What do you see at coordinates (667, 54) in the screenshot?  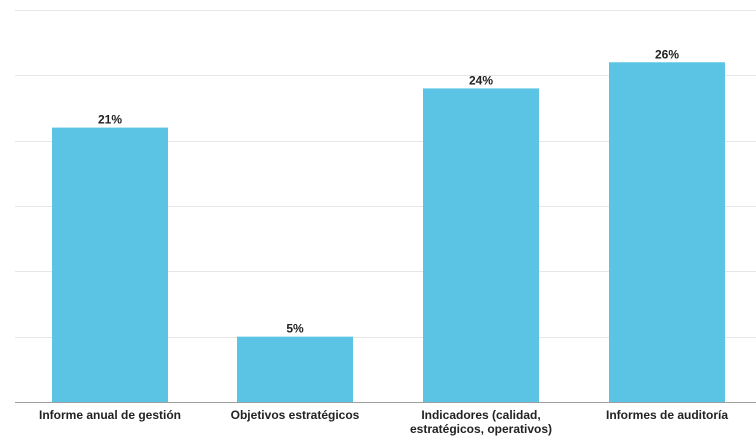 I see `data-label: 26%` at bounding box center [667, 54].